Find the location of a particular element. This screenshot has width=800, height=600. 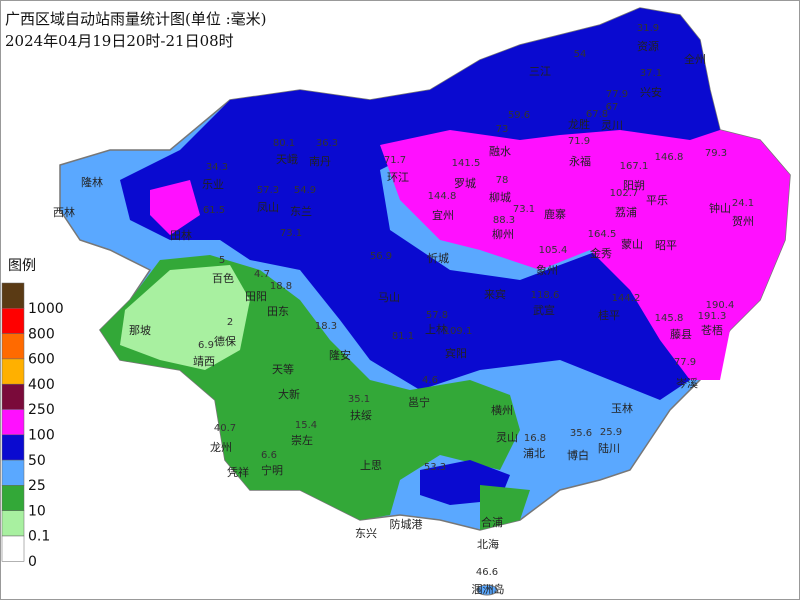

legend-label: 25 is located at coordinates (37, 486).